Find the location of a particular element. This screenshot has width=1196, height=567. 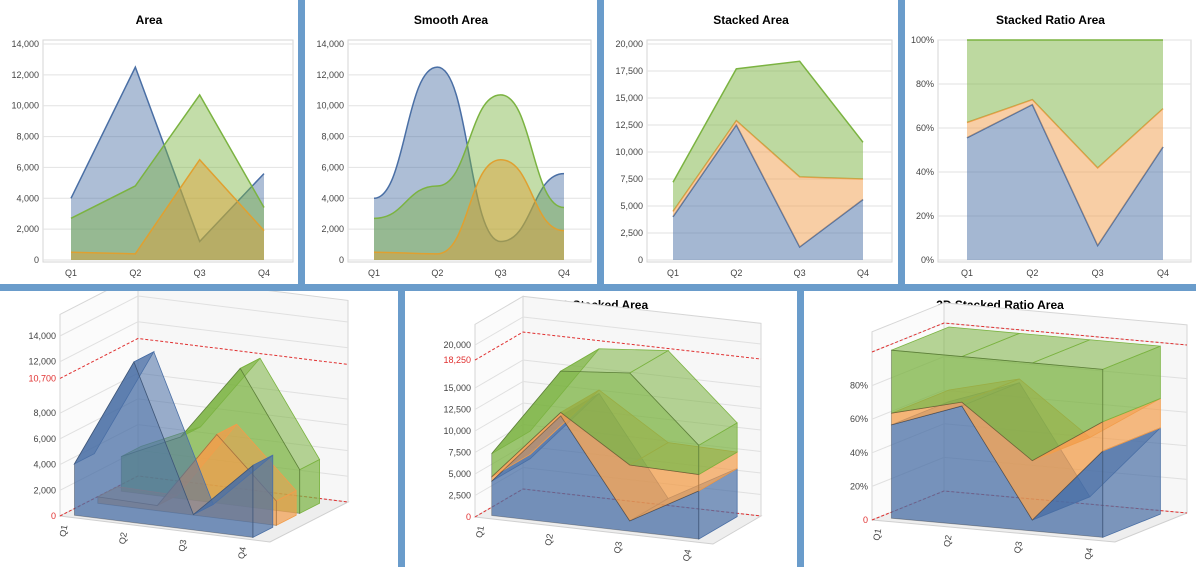

area-series-1-front is located at coordinates (997, 471).